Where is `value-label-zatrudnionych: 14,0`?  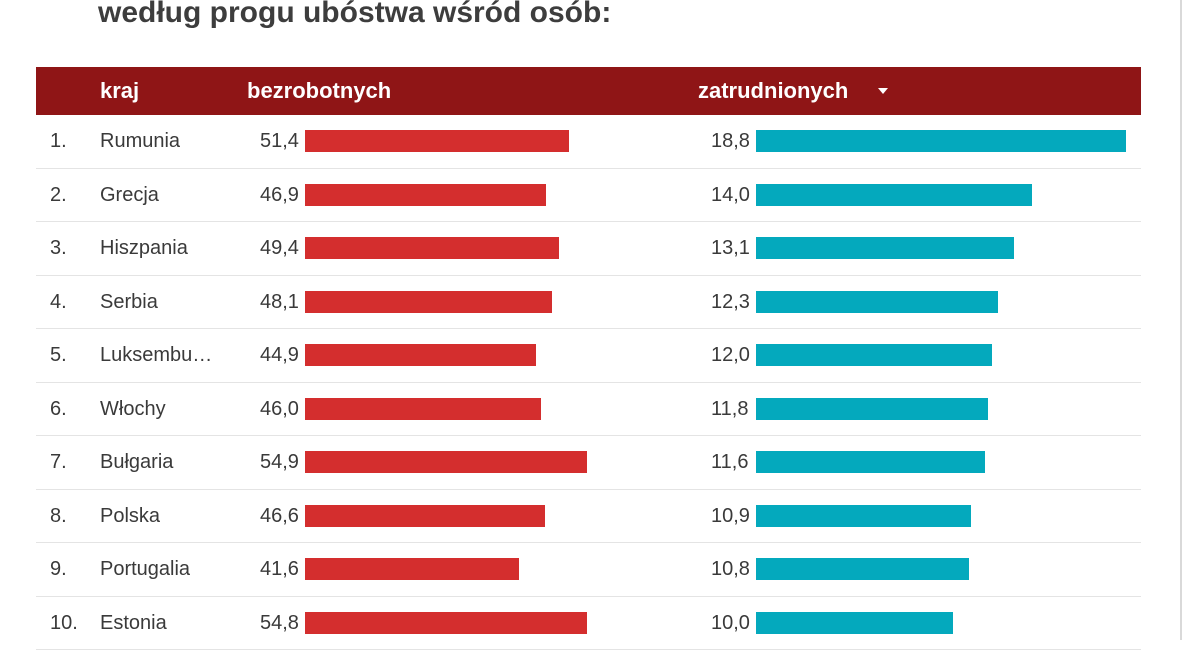 value-label-zatrudnionych: 14,0 is located at coordinates (730, 195).